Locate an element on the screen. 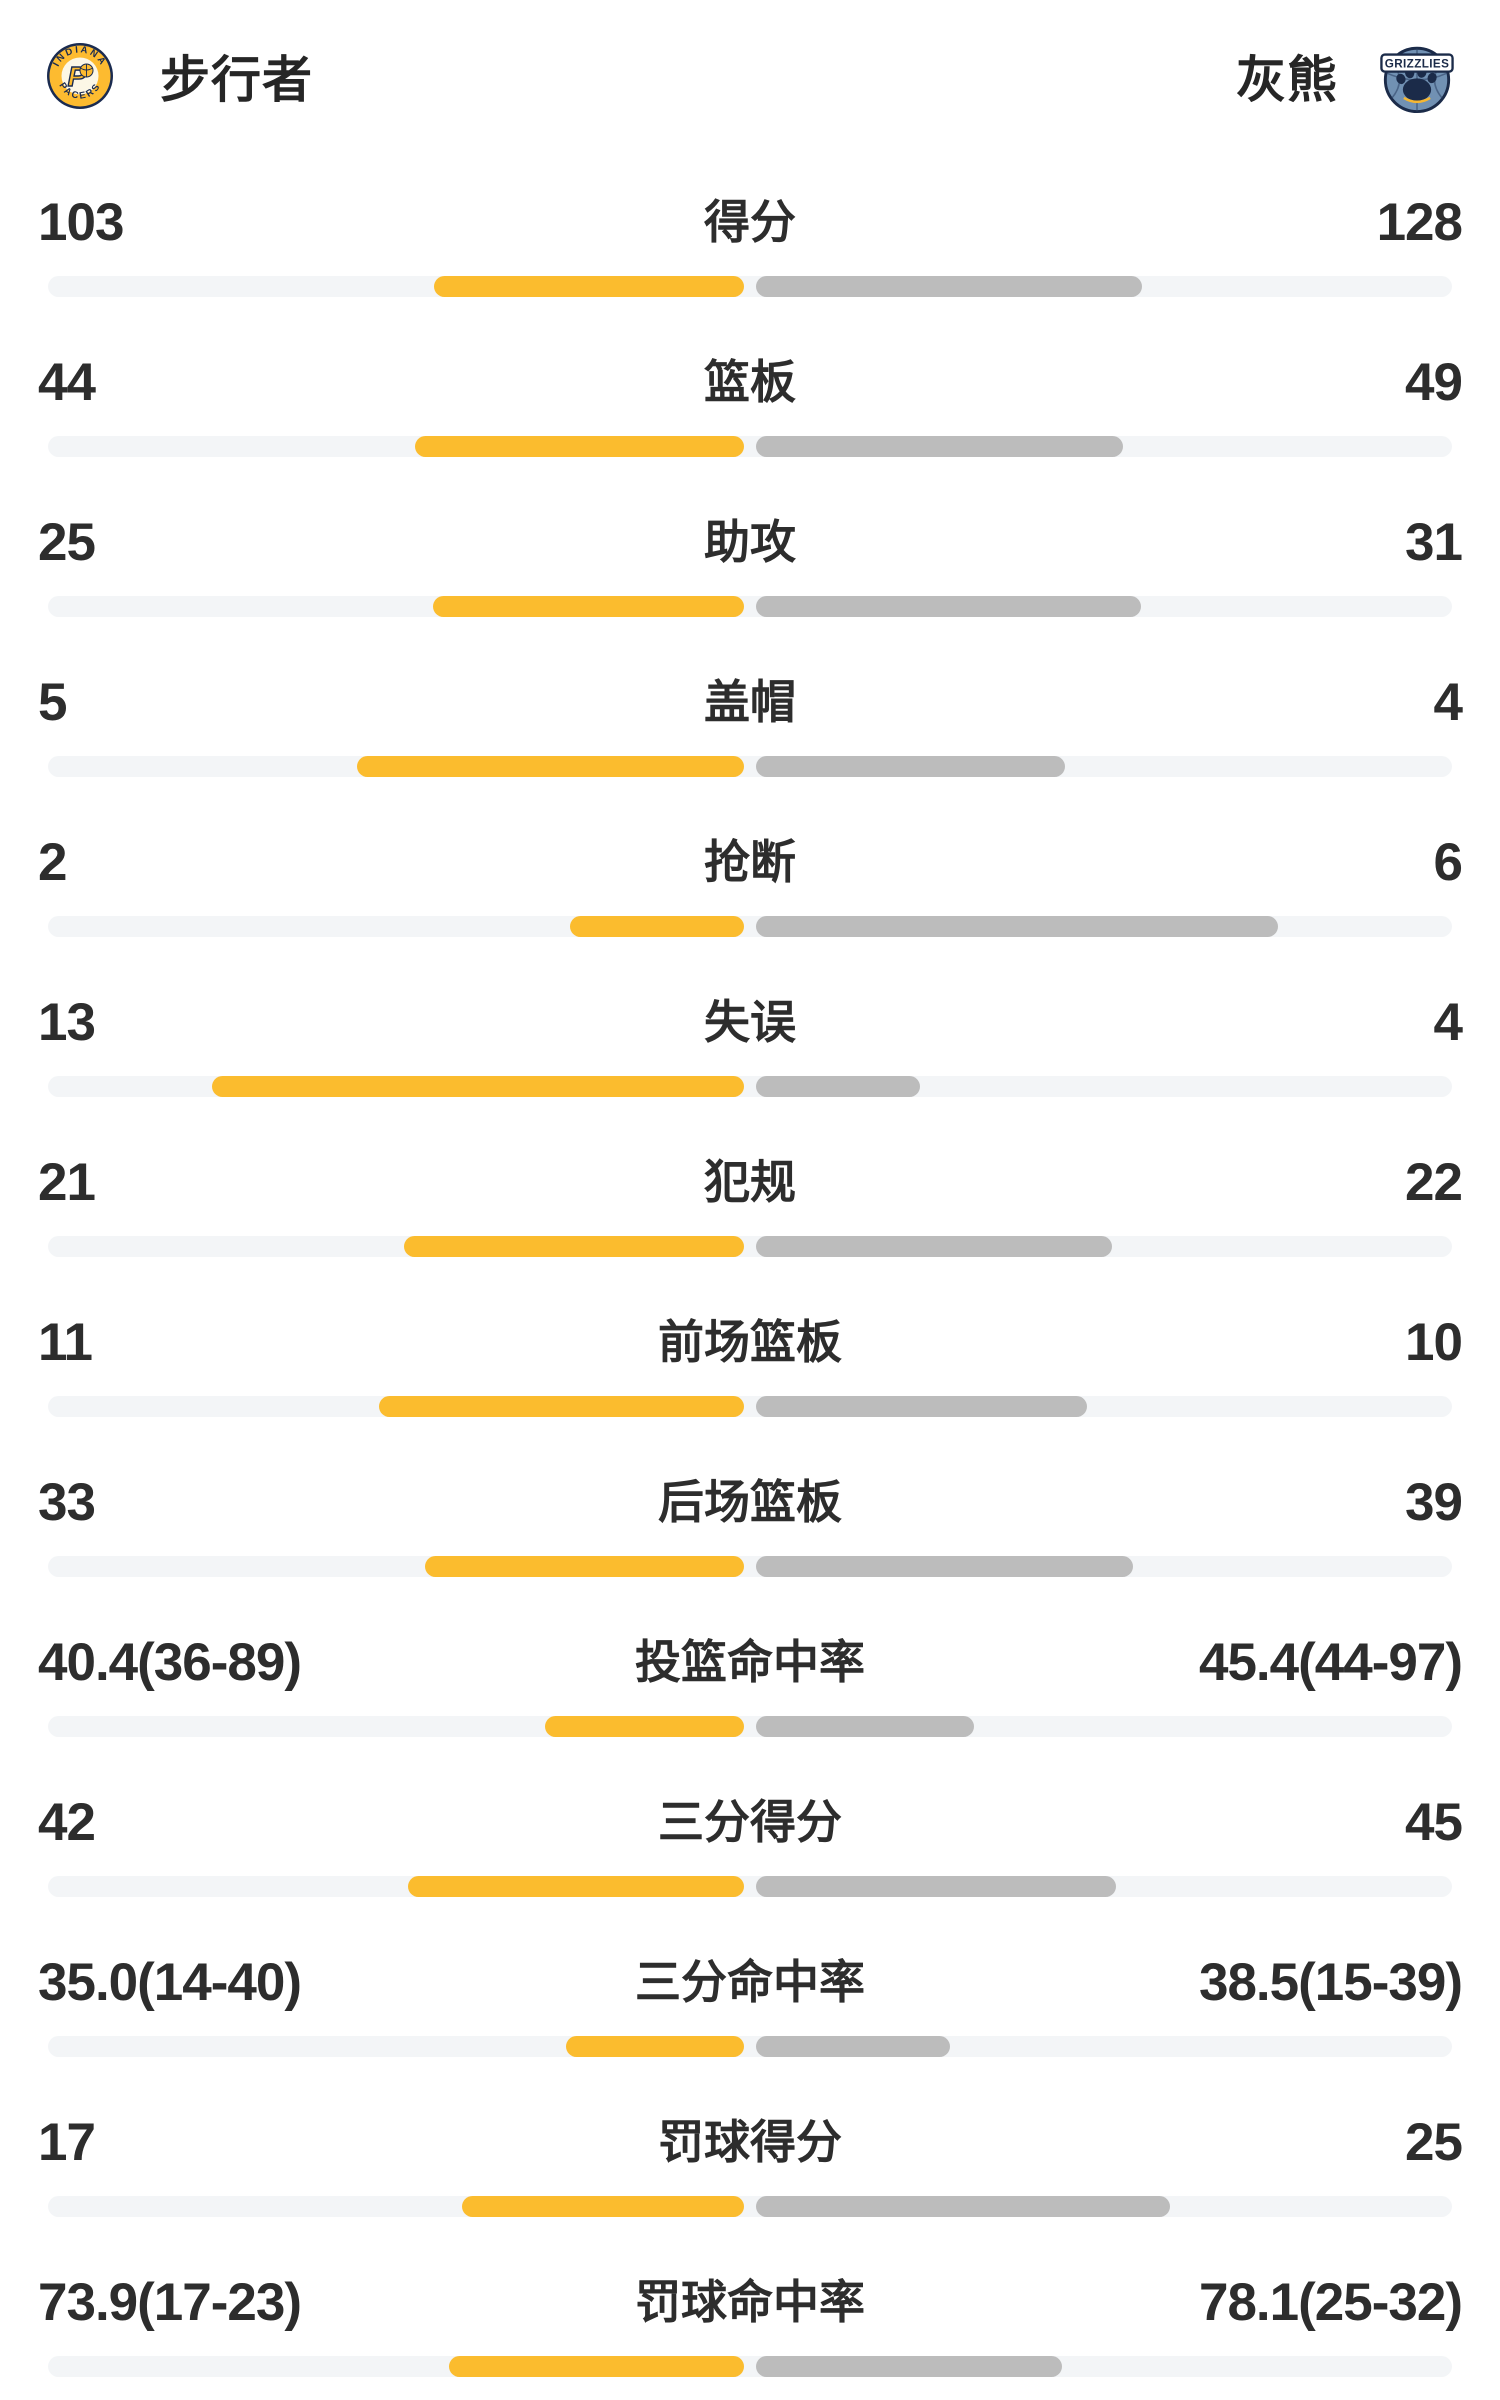 This screenshot has width=1500, height=2400. stat-row-values: 2 抢断 6 is located at coordinates (750, 862).